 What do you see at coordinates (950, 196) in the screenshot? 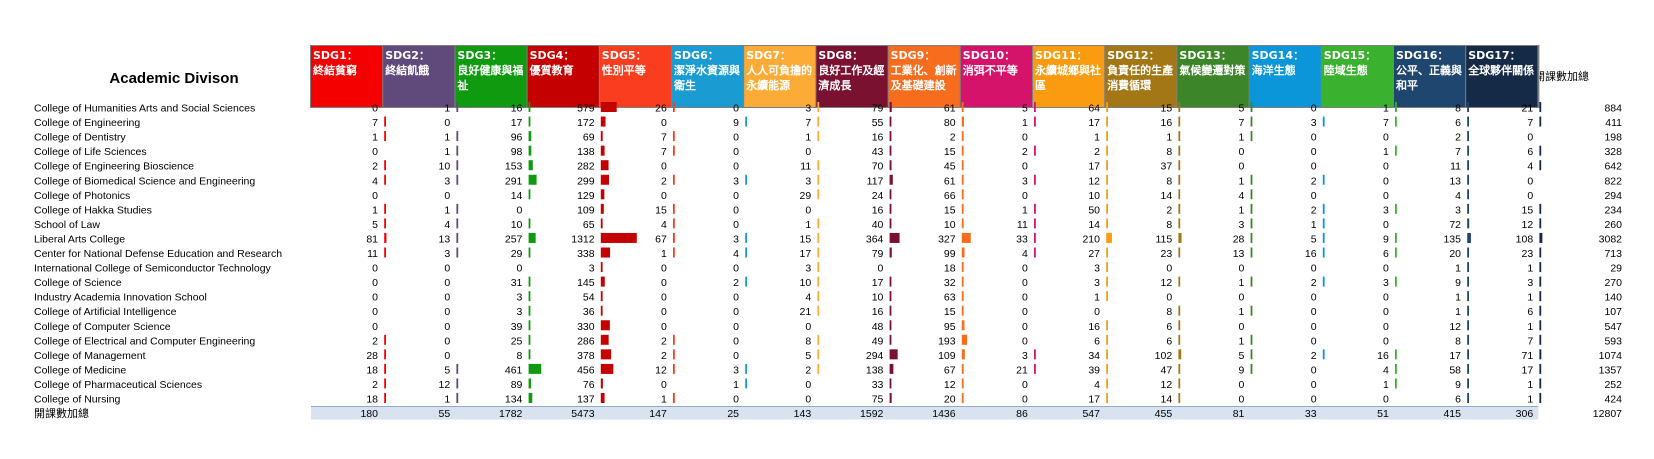
I see `cell-value: 66` at bounding box center [950, 196].